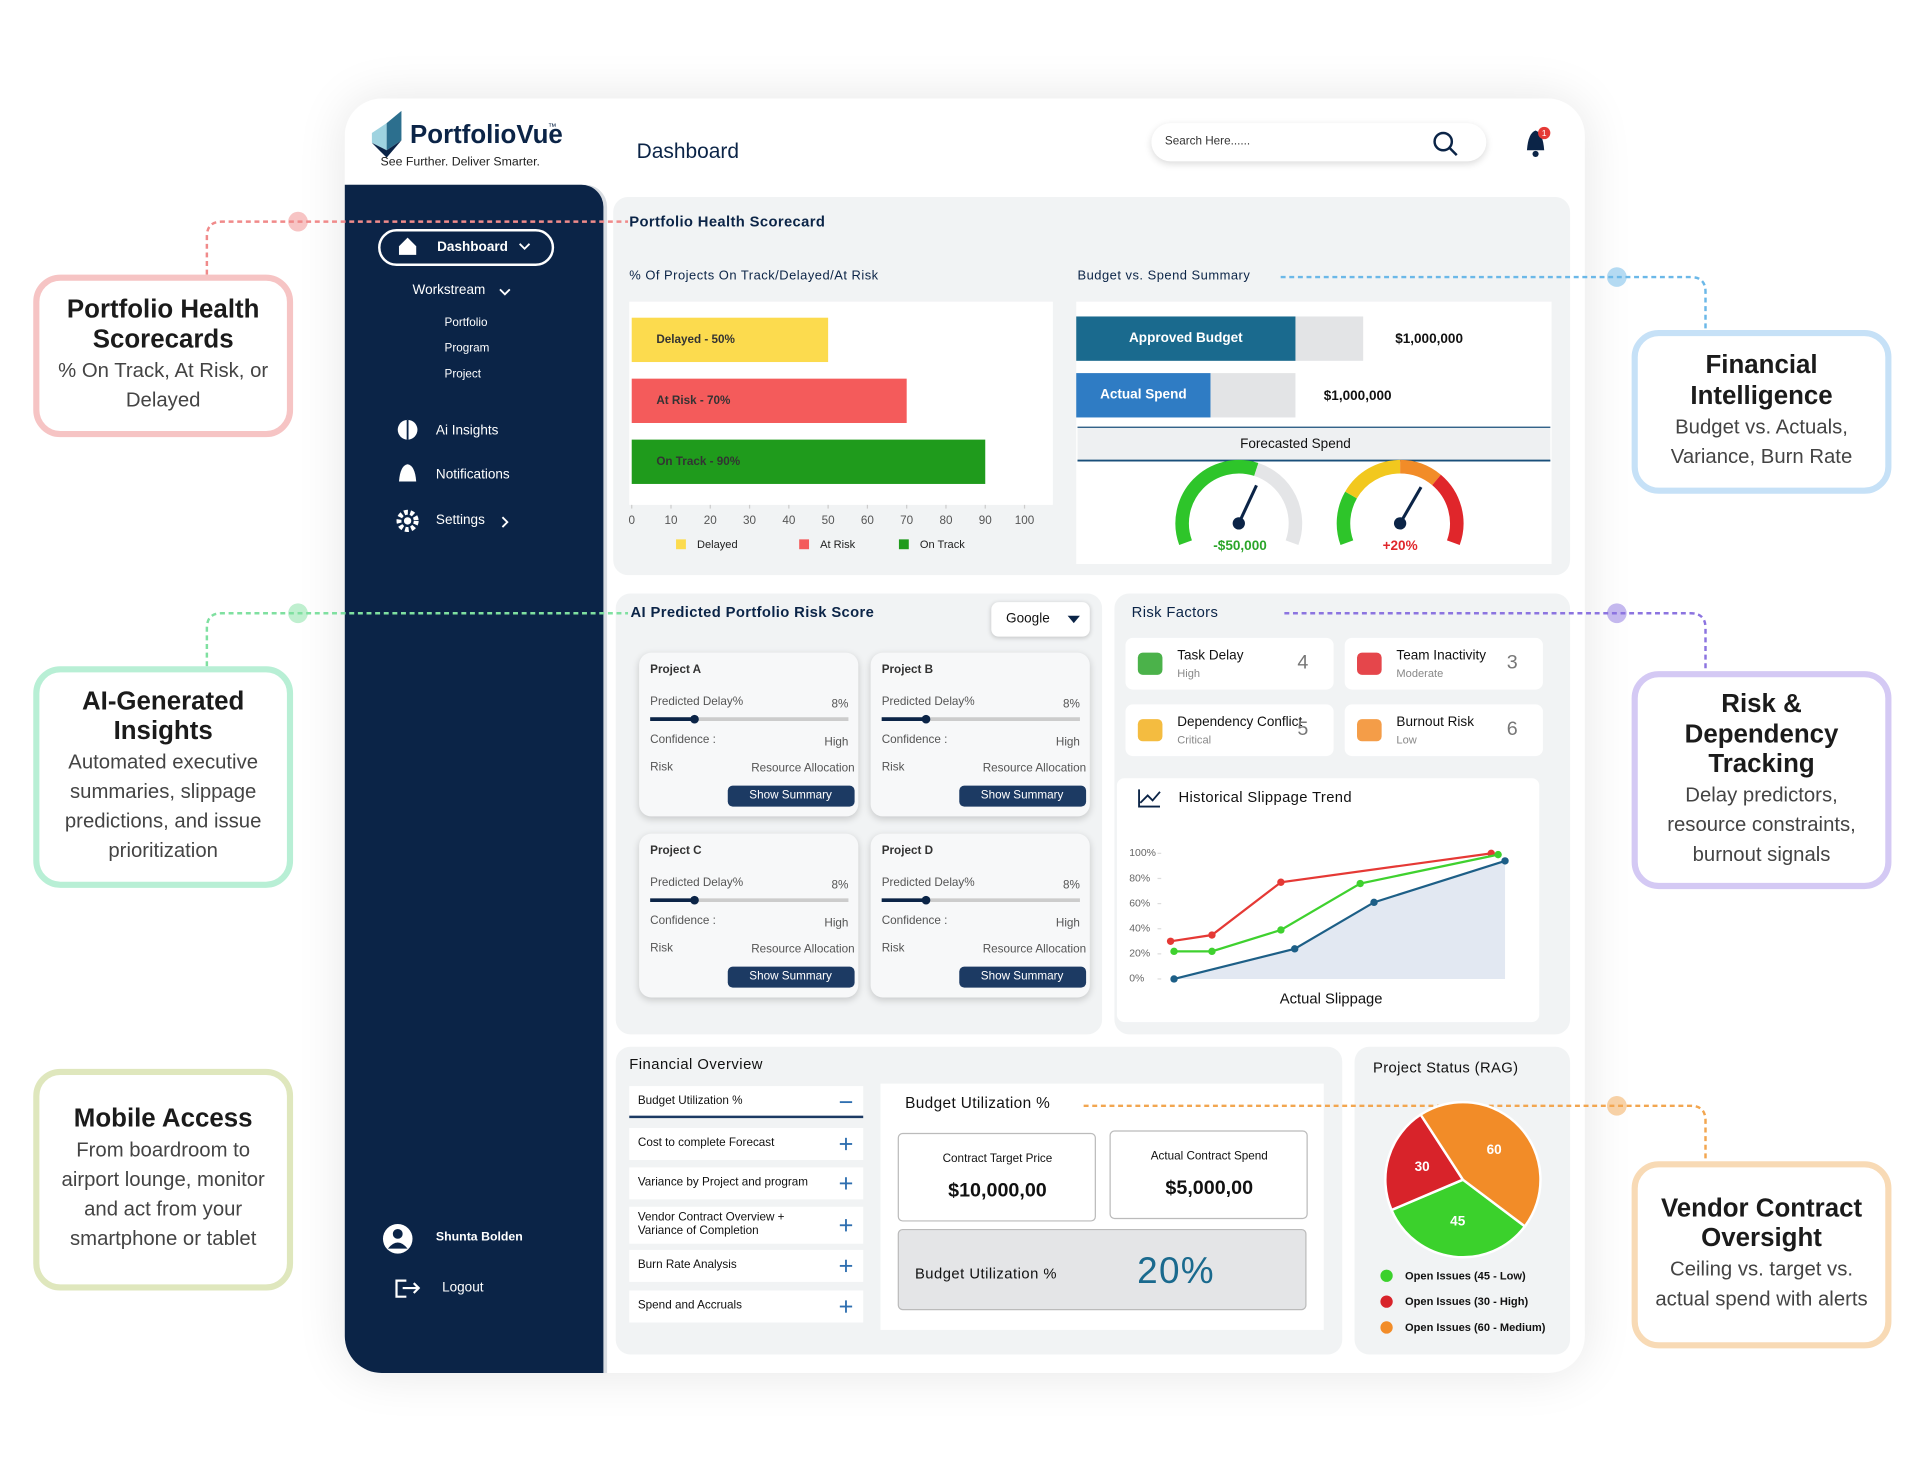  What do you see at coordinates (711, 520) in the screenshot?
I see `x-tick-label: 20` at bounding box center [711, 520].